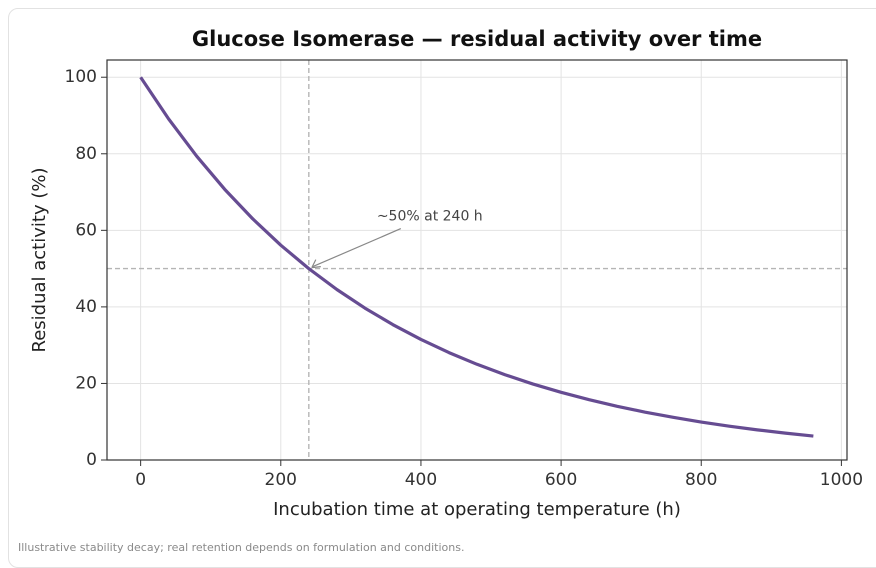 The width and height of the screenshot is (876, 568). What do you see at coordinates (91, 460) in the screenshot?
I see `y-tick-label: 0` at bounding box center [91, 460].